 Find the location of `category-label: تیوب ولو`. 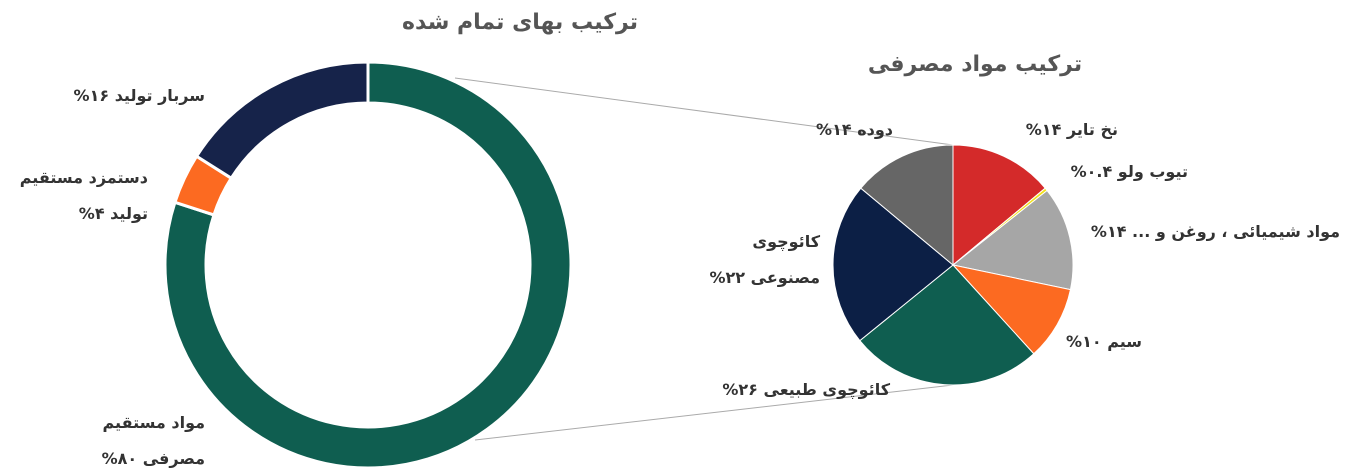

category-label: تیوب ولو is located at coordinates (1152, 171).